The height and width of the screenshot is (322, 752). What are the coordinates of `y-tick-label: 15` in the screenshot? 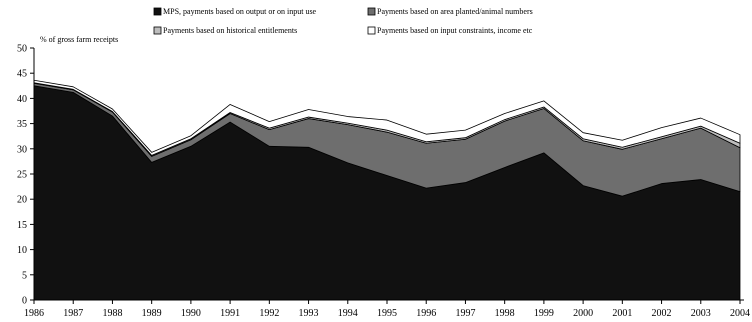 It's located at (22, 225).